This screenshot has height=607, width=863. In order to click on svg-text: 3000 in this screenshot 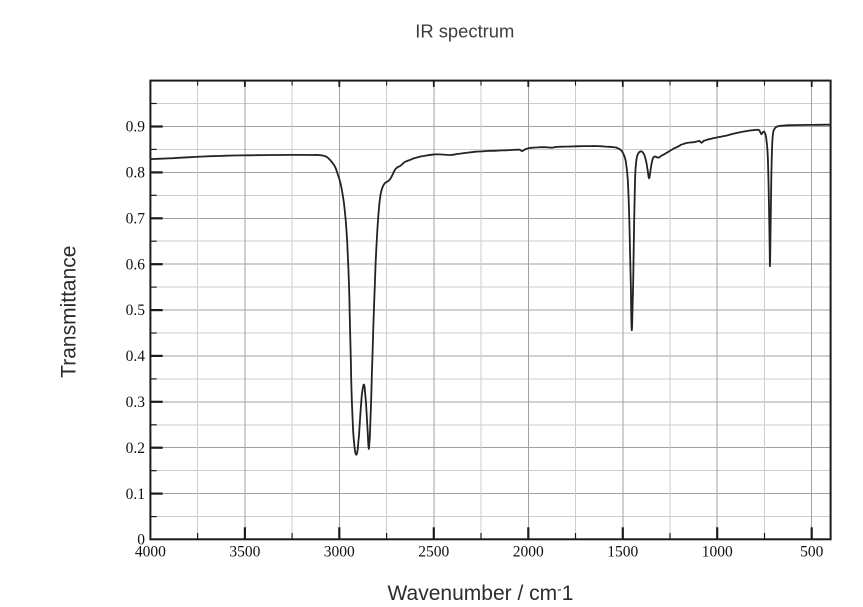, I will do `click(339, 552)`.